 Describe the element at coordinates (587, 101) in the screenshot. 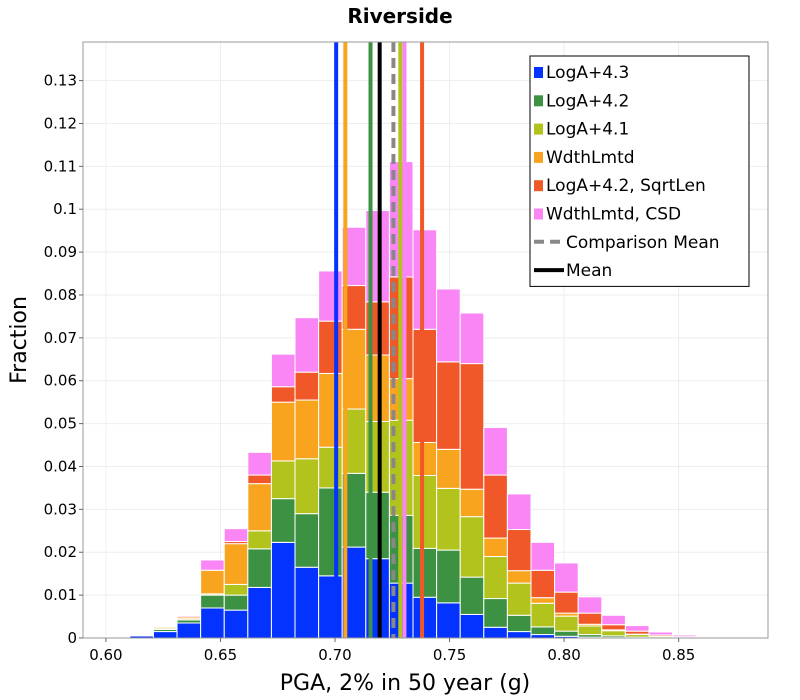

I see `legend-label-loga-4-2: LogA+4.2` at that location.